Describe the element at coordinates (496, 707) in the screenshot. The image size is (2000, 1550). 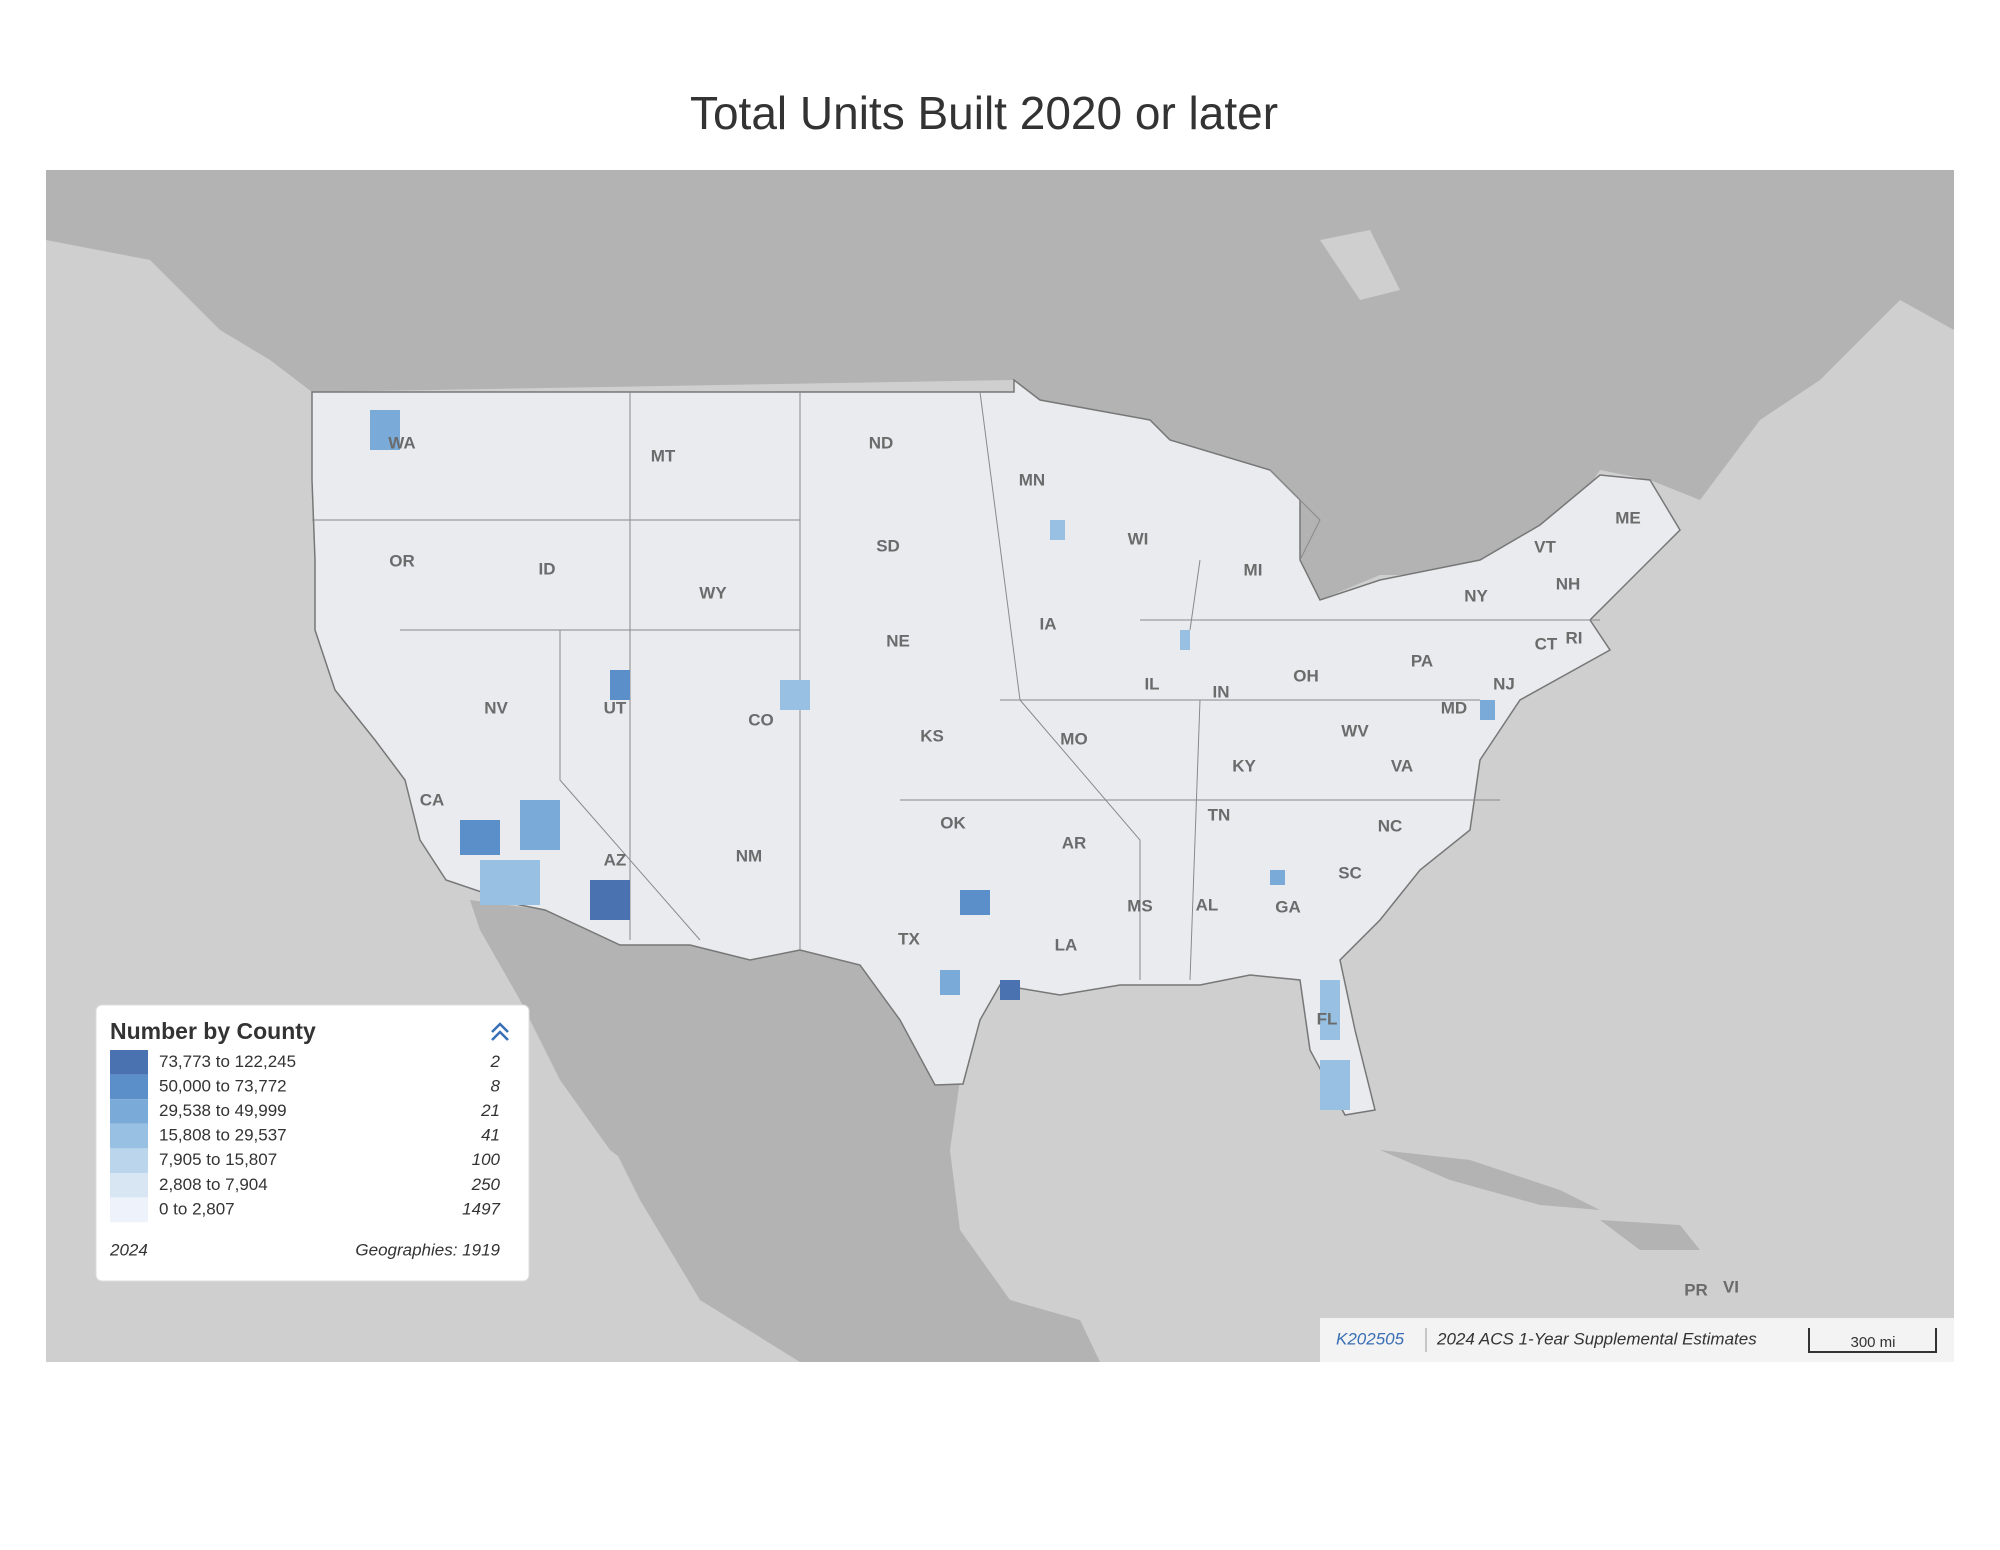
I see `state-label: NV` at that location.